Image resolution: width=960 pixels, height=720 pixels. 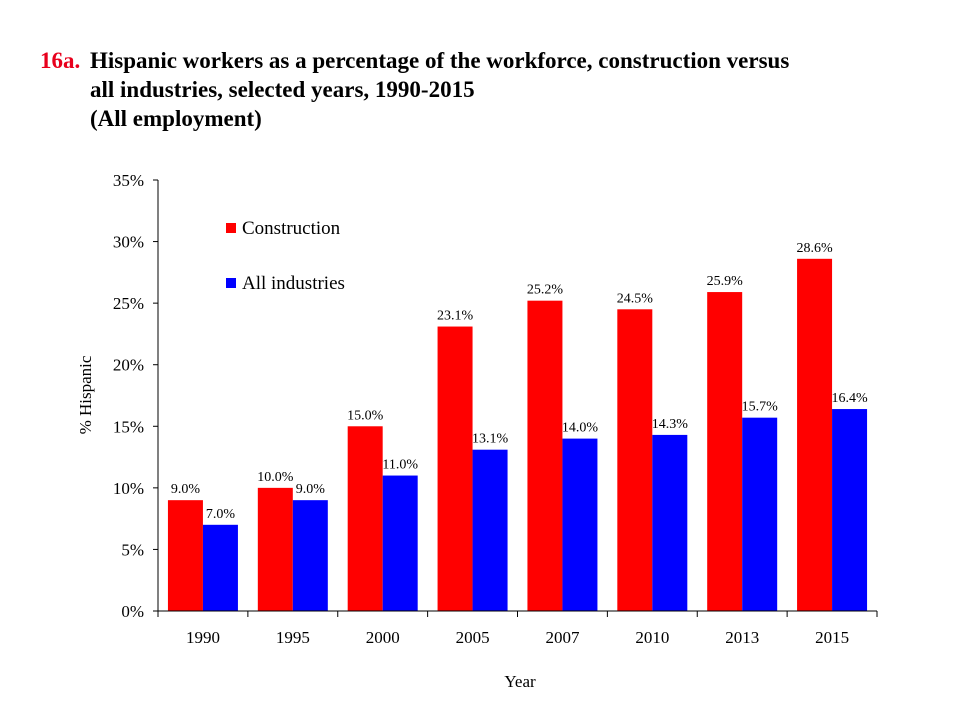 I want to click on bar-all-industries-2000, so click(x=400, y=543).